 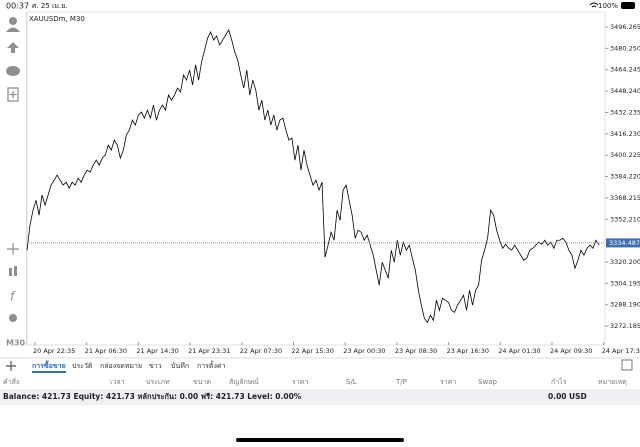 I want to click on add-button, so click(x=11, y=366).